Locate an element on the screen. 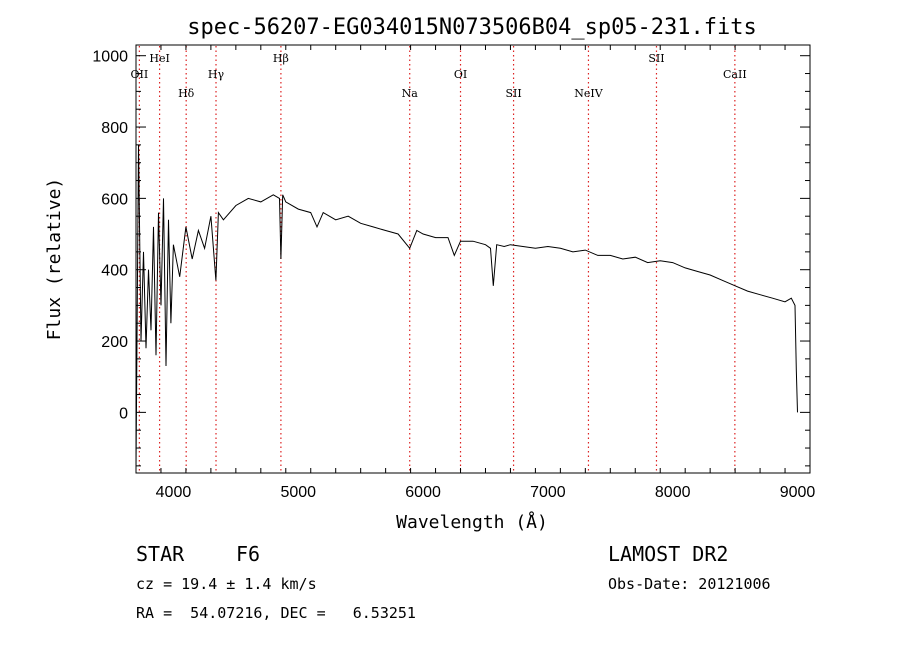 The height and width of the screenshot is (650, 900). y-tick-label: 200 is located at coordinates (114, 342).